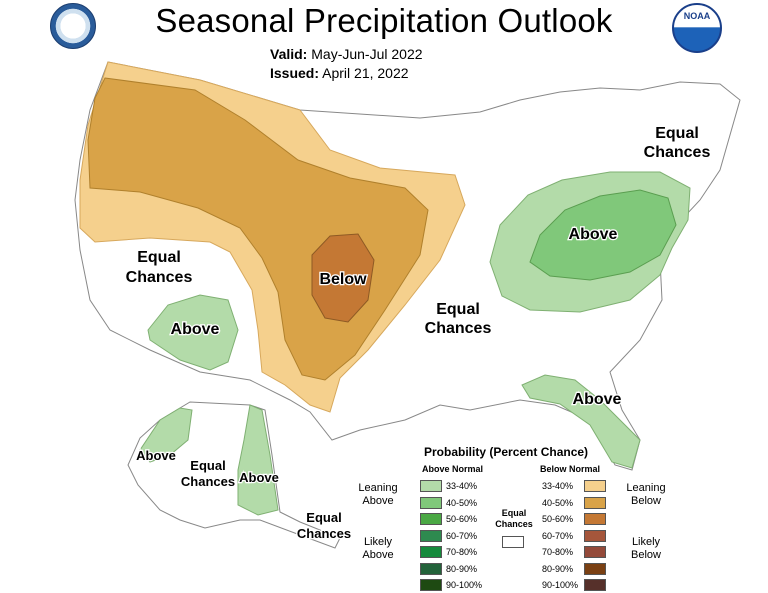 Image resolution: width=768 pixels, height=593 pixels. Describe the element at coordinates (378, 494) in the screenshot. I see `legend-leaning-above: Leaning Above` at that location.